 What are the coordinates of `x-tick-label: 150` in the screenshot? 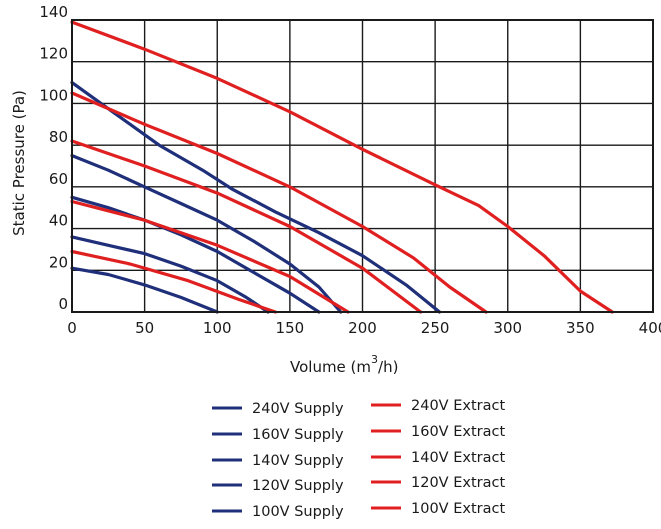 It's located at (290, 328).